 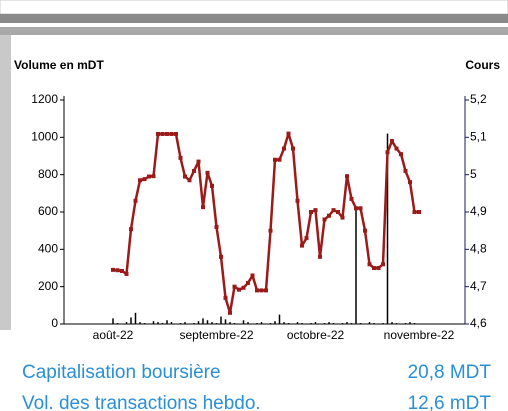 I want to click on y2-tick-label: 4,8, so click(x=478, y=249).